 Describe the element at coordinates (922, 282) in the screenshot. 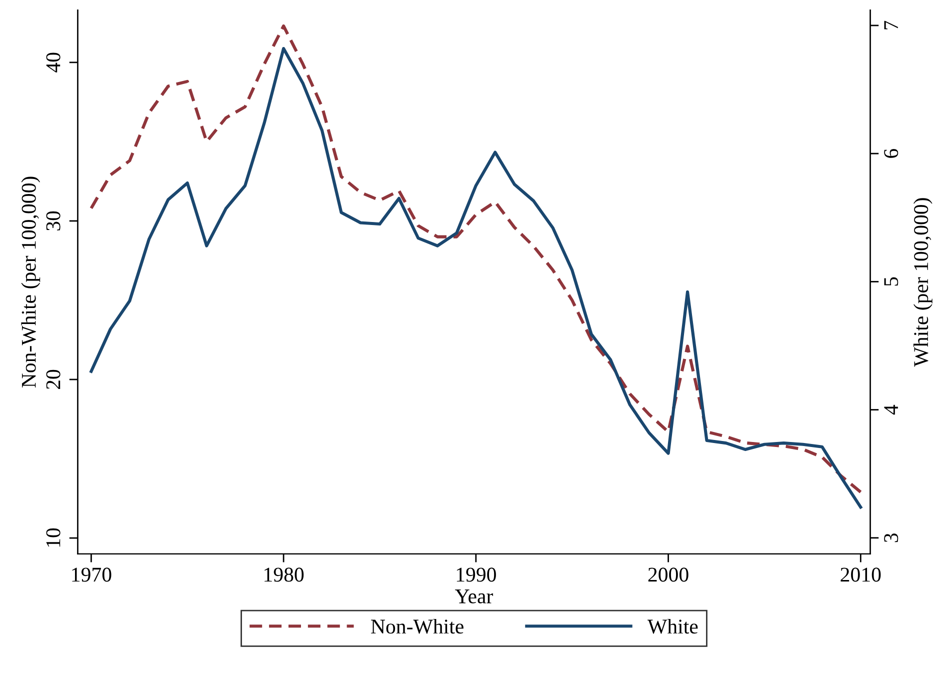

I see `y2-axis-title: White (per 100,000)` at that location.